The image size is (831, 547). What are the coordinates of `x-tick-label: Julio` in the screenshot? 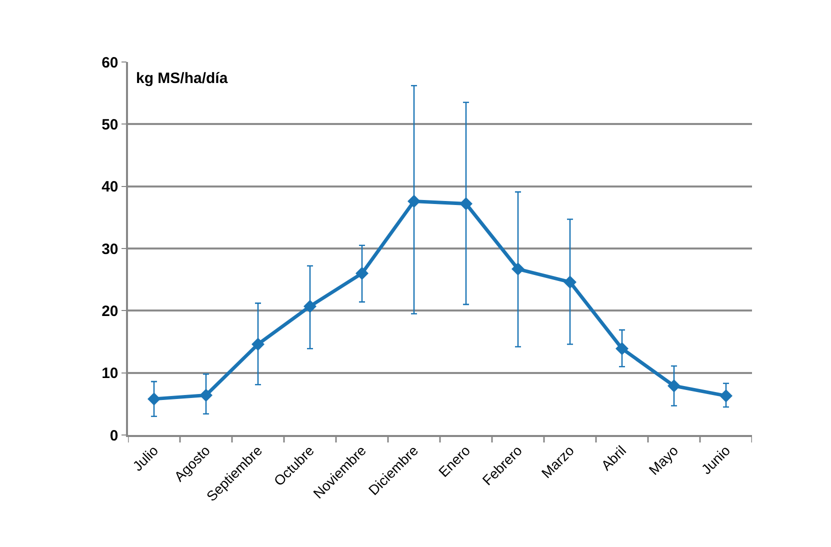 It's located at (145, 458).